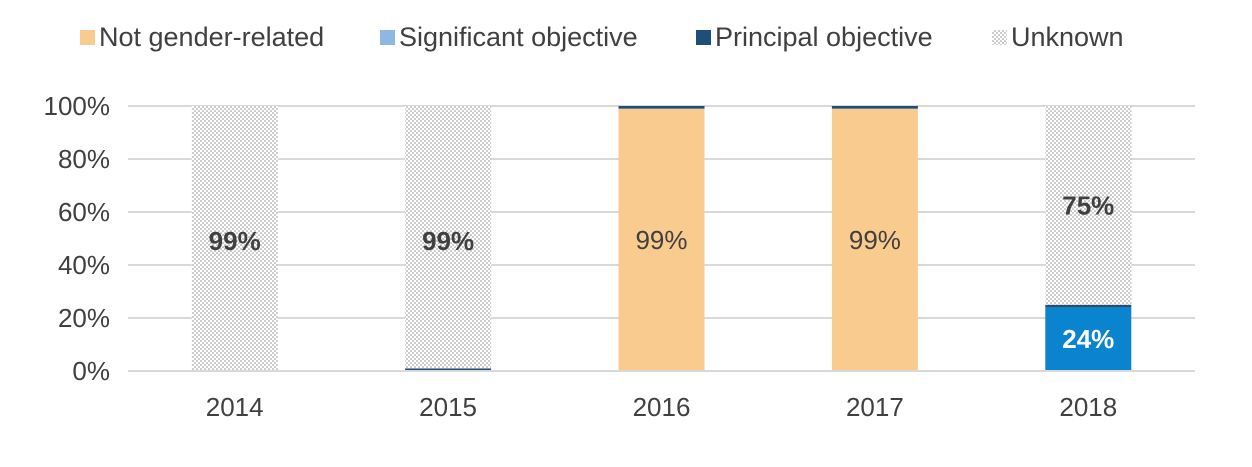 The height and width of the screenshot is (467, 1252). I want to click on bar-2018-significant-objective, so click(1088, 339).